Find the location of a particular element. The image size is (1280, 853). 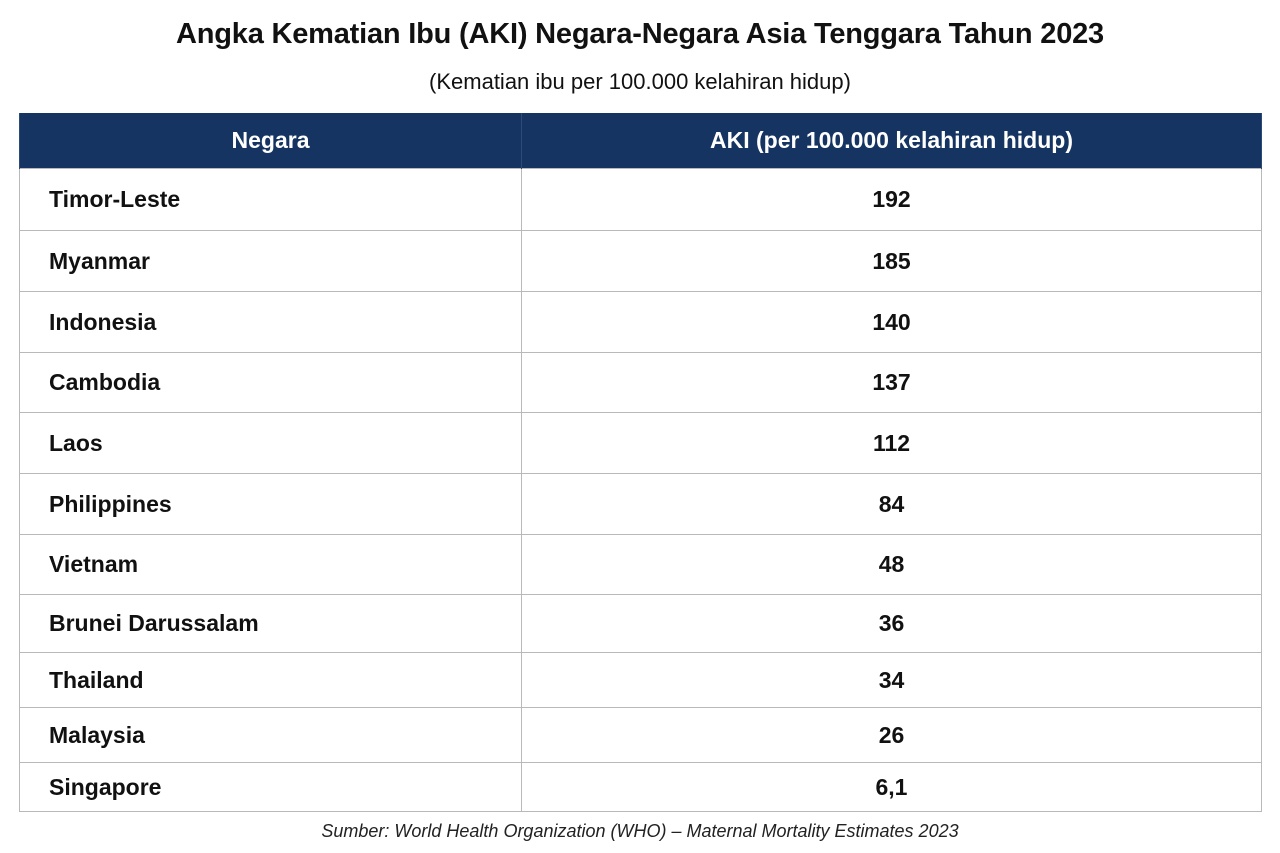

country-cell: Myanmar is located at coordinates (270, 261).